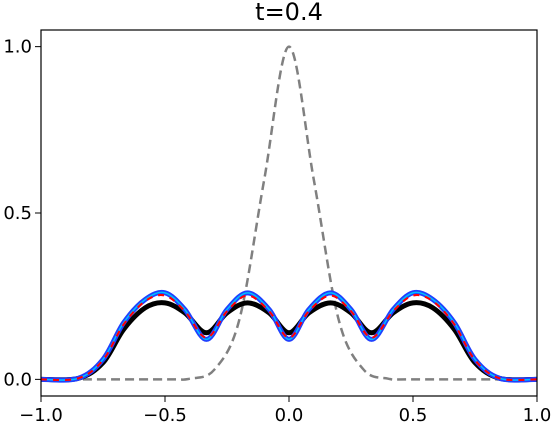 Image resolution: width=552 pixels, height=425 pixels. What do you see at coordinates (289, 415) in the screenshot?
I see `x-tick-label: 0.0` at bounding box center [289, 415].